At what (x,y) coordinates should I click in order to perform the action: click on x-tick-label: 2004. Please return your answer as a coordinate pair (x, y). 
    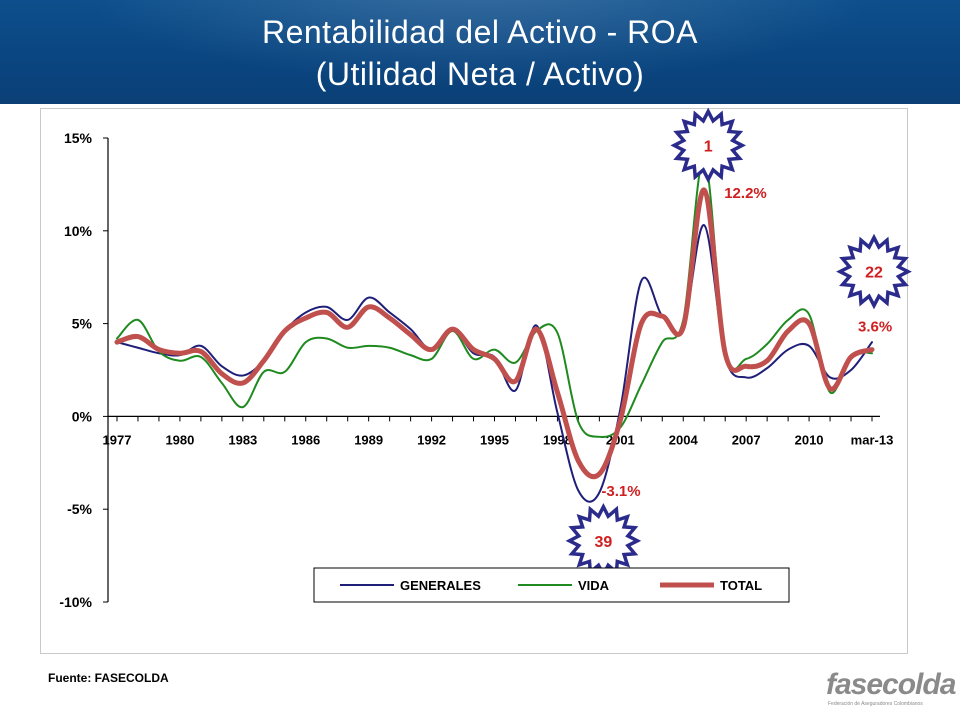
    Looking at the image, I should click on (684, 439).